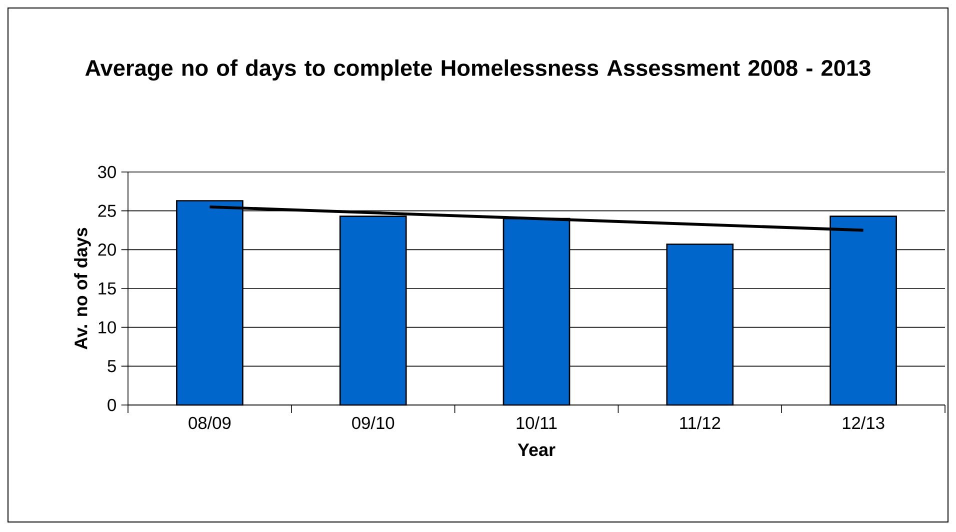  Describe the element at coordinates (107, 172) in the screenshot. I see `y-tick-label: 30` at that location.